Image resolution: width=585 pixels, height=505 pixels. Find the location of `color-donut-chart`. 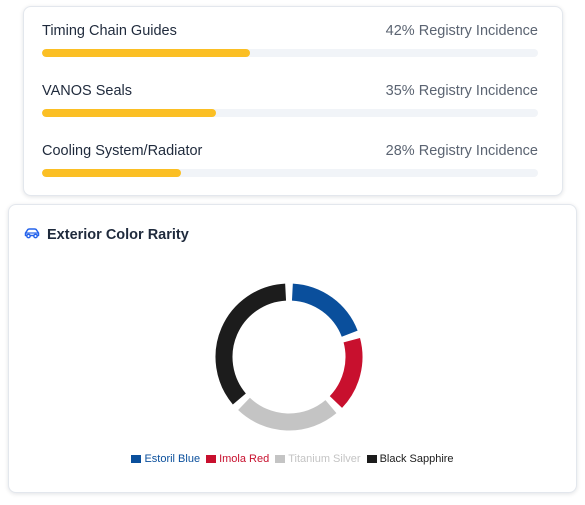

color-donut-chart is located at coordinates (289, 357).